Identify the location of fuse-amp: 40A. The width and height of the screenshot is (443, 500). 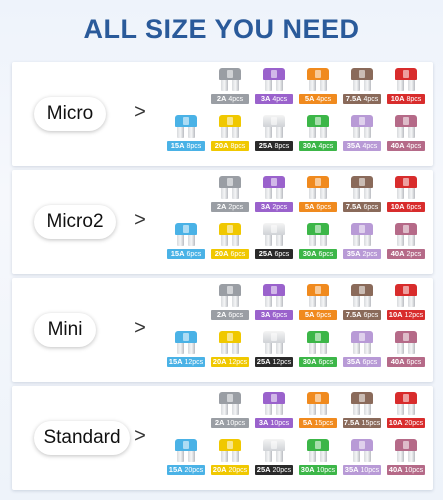
(395, 469).